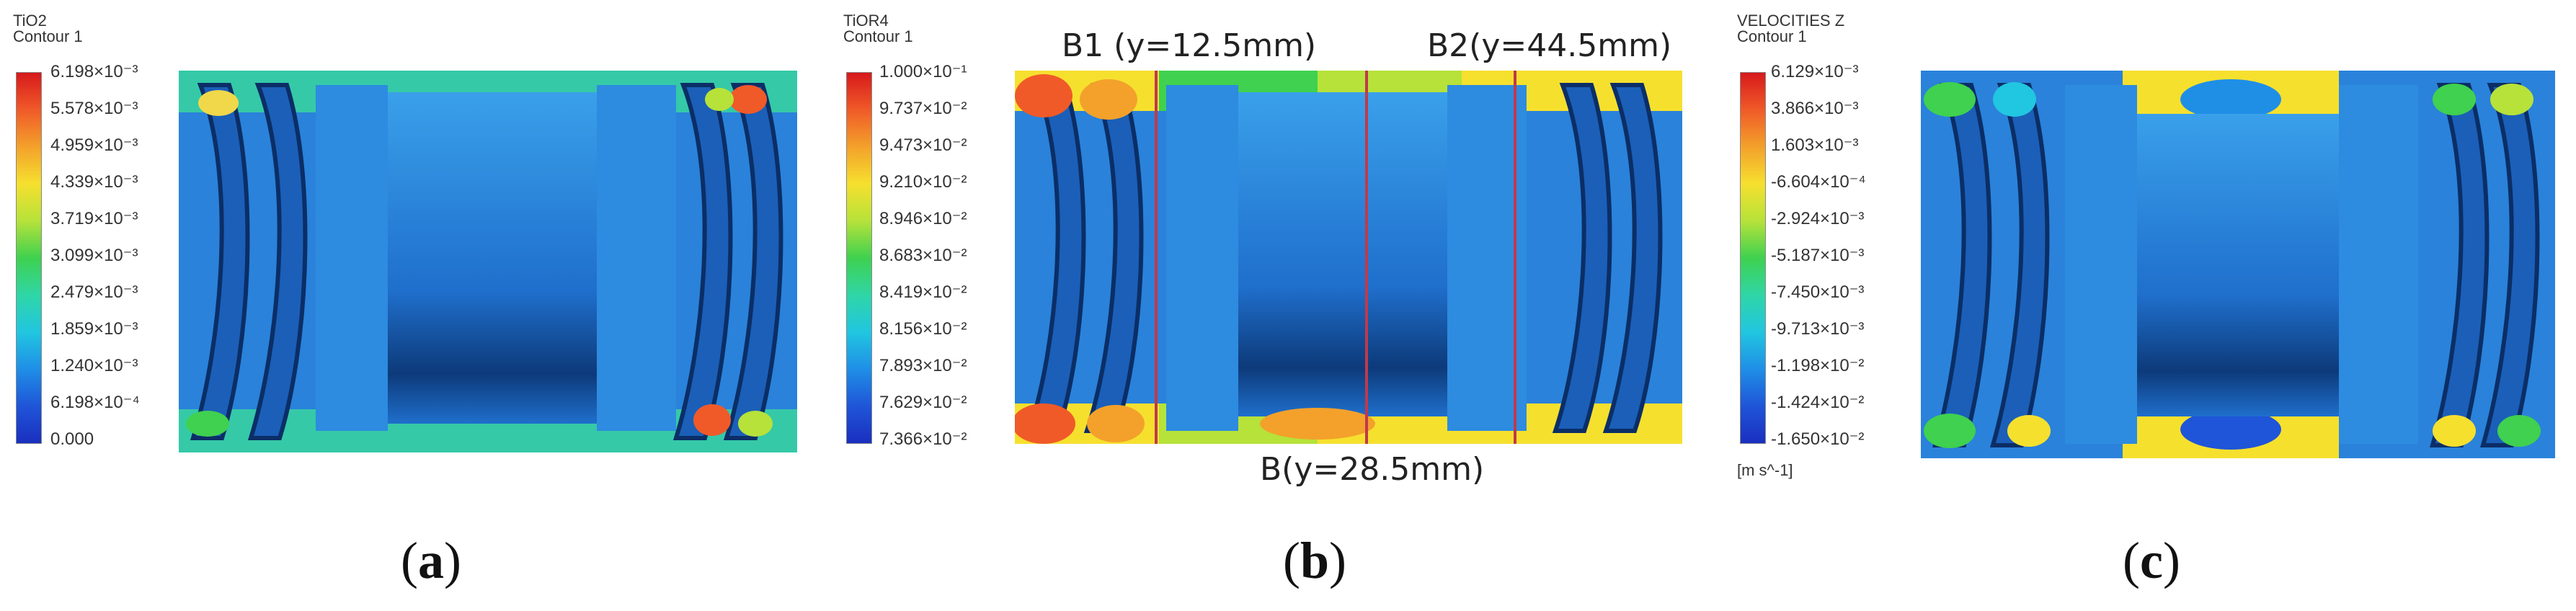  Describe the element at coordinates (1818, 255) in the screenshot. I see `tick-label: -5.187×10⁻³` at that location.